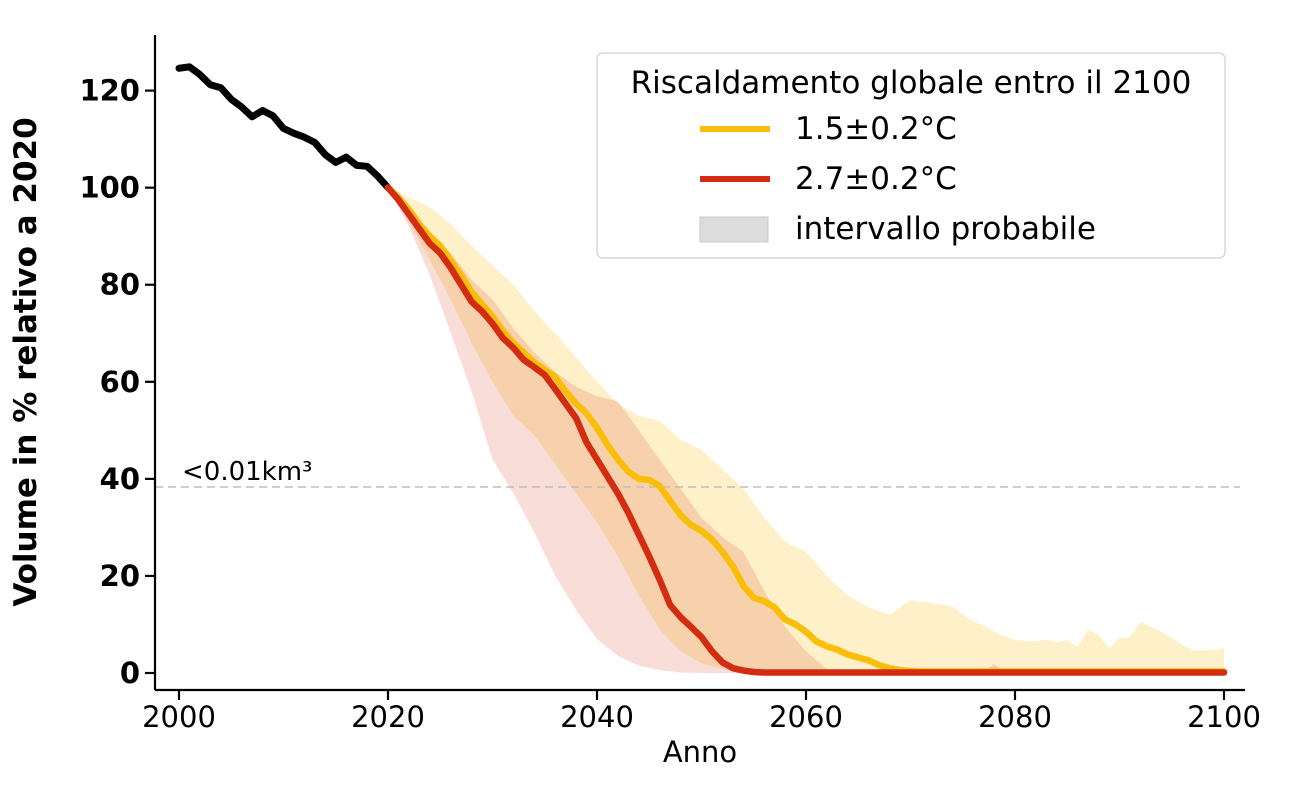  I want to click on x-axis-ticks: 2000 2020 2040 2060 2080 2100, so click(701, 712).